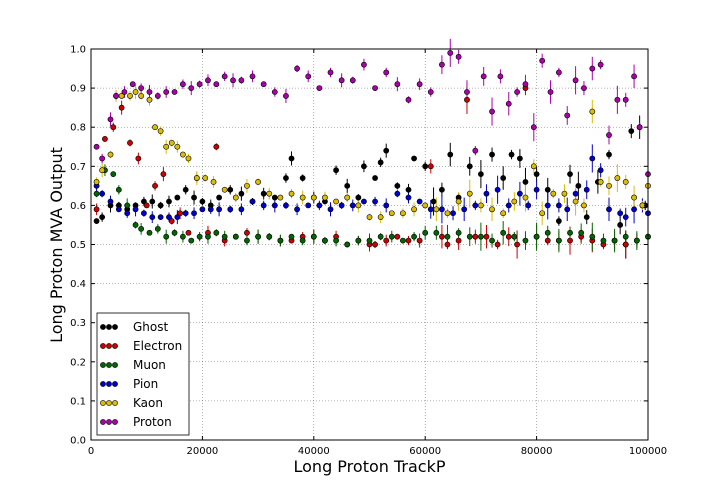  I want to click on x-axis-label: Long Proton TrackP, so click(370, 466).